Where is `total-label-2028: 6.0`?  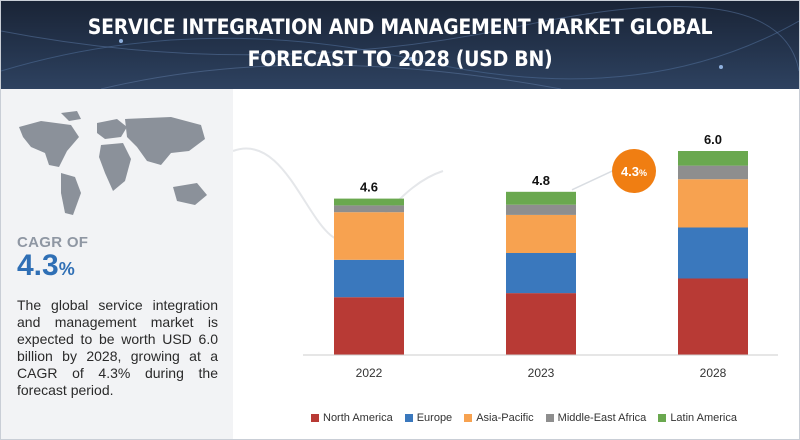 total-label-2028: 6.0 is located at coordinates (713, 139).